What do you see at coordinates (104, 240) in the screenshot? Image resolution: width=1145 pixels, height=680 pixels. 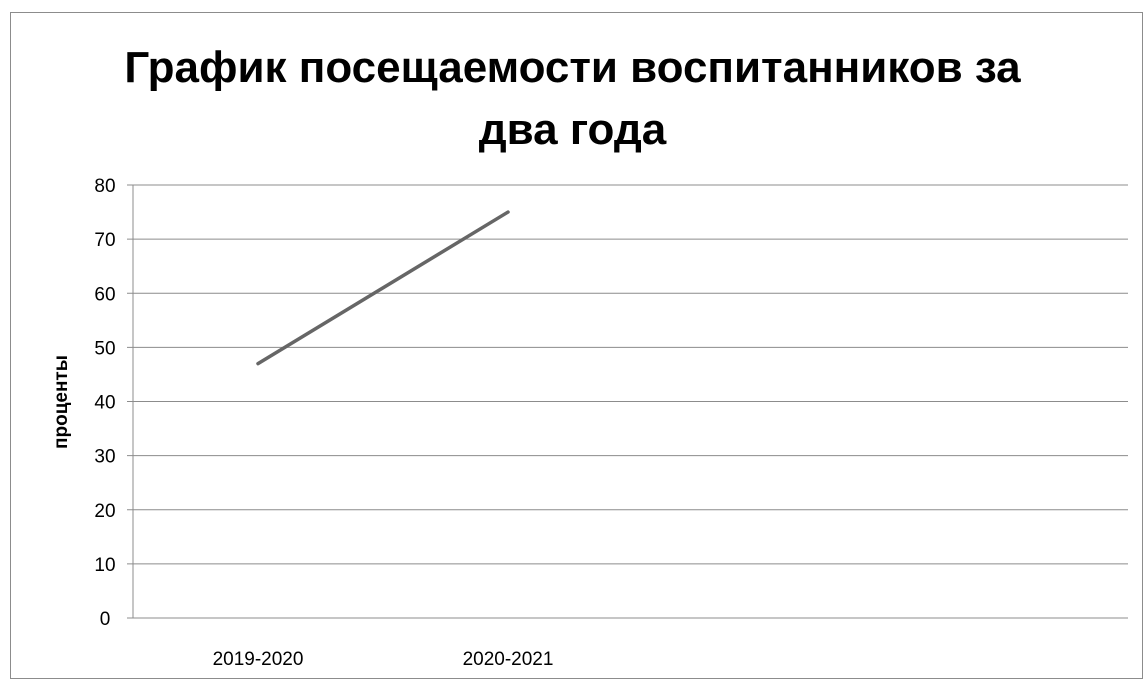 I see `y-tick-label: 70` at bounding box center [104, 240].